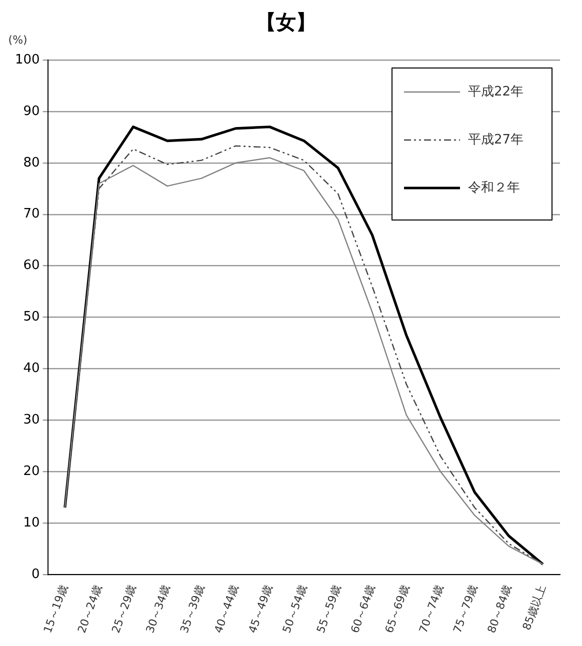 The height and width of the screenshot is (646, 582). I want to click on x-tick-label: 60～64歳, so click(363, 609).